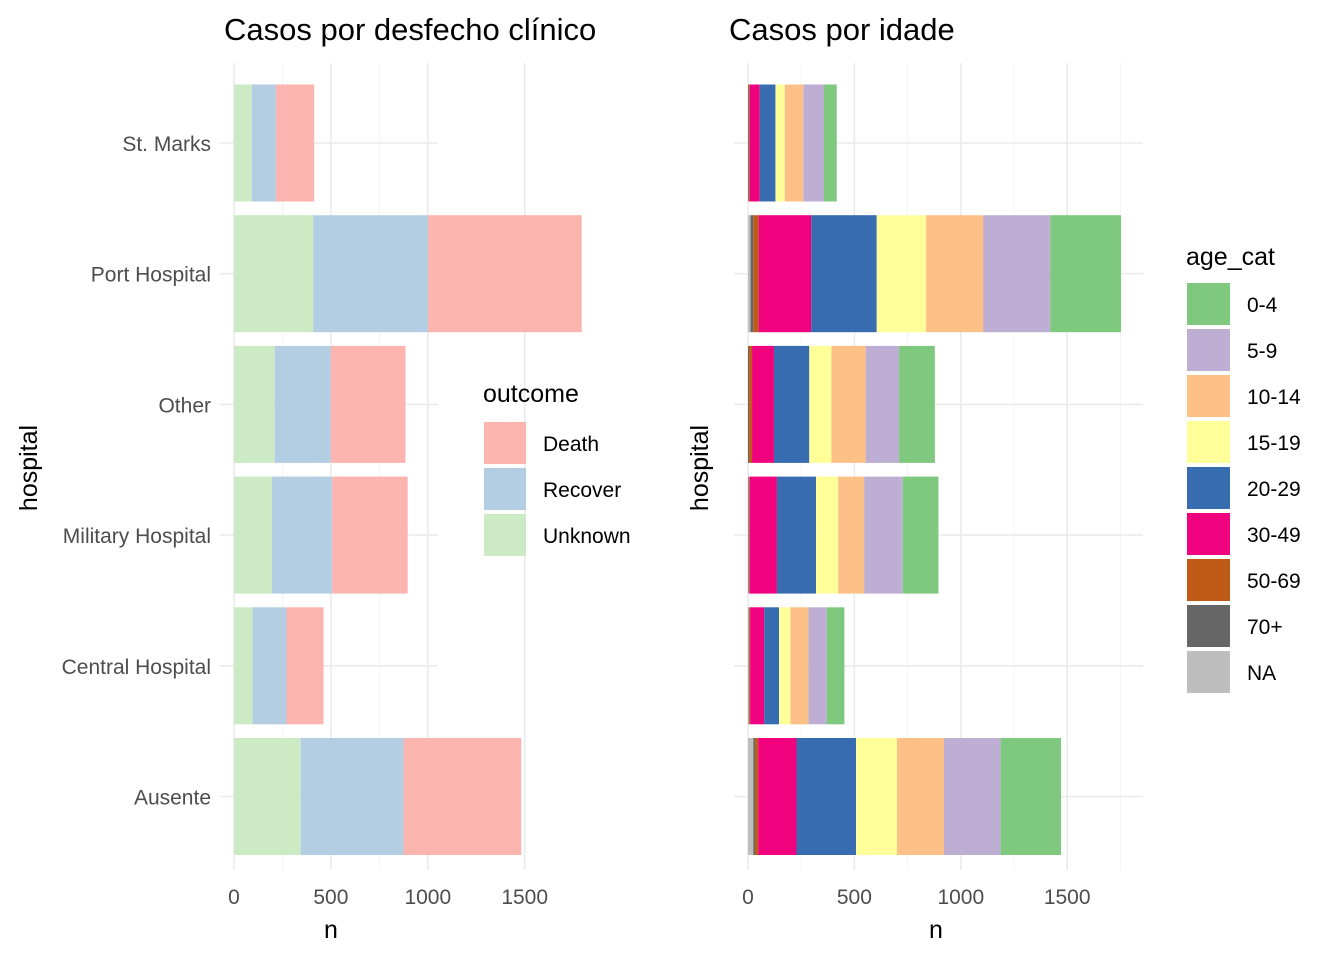 The height and width of the screenshot is (960, 1344). What do you see at coordinates (253, 535) in the screenshot?
I see `bar-military-hospital-unknown` at bounding box center [253, 535].